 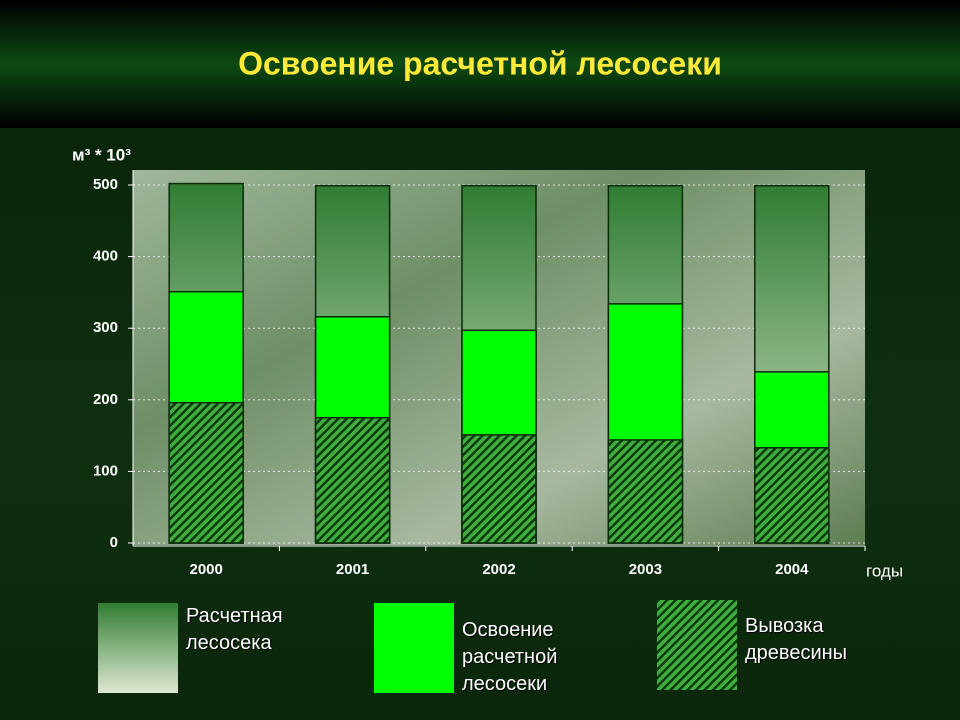 What do you see at coordinates (105, 256) in the screenshot?
I see `y-tick-label: 400` at bounding box center [105, 256].